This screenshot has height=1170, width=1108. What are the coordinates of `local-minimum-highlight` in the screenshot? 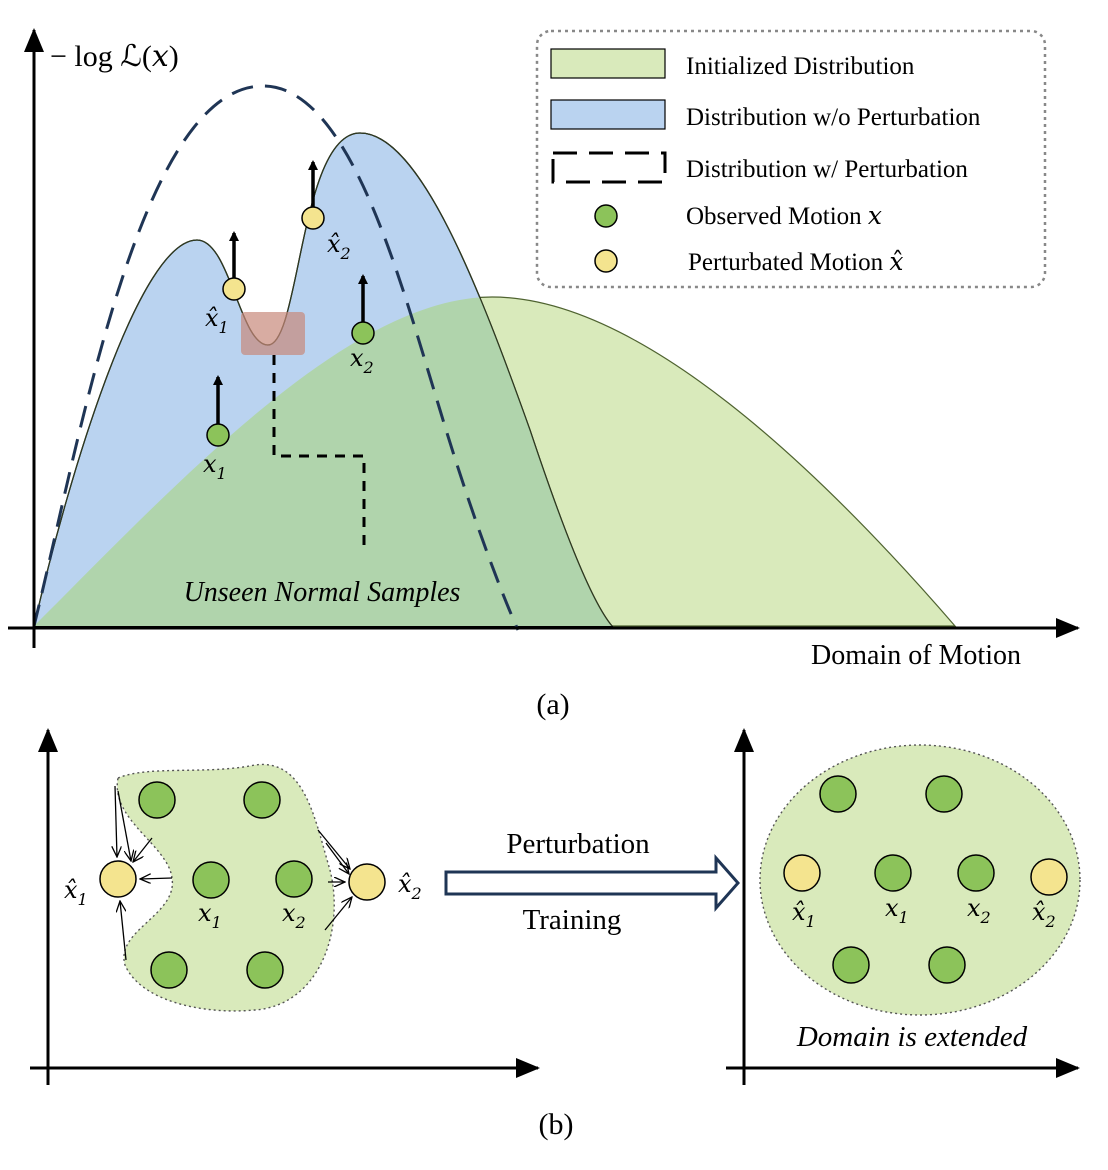 It's located at (273, 333).